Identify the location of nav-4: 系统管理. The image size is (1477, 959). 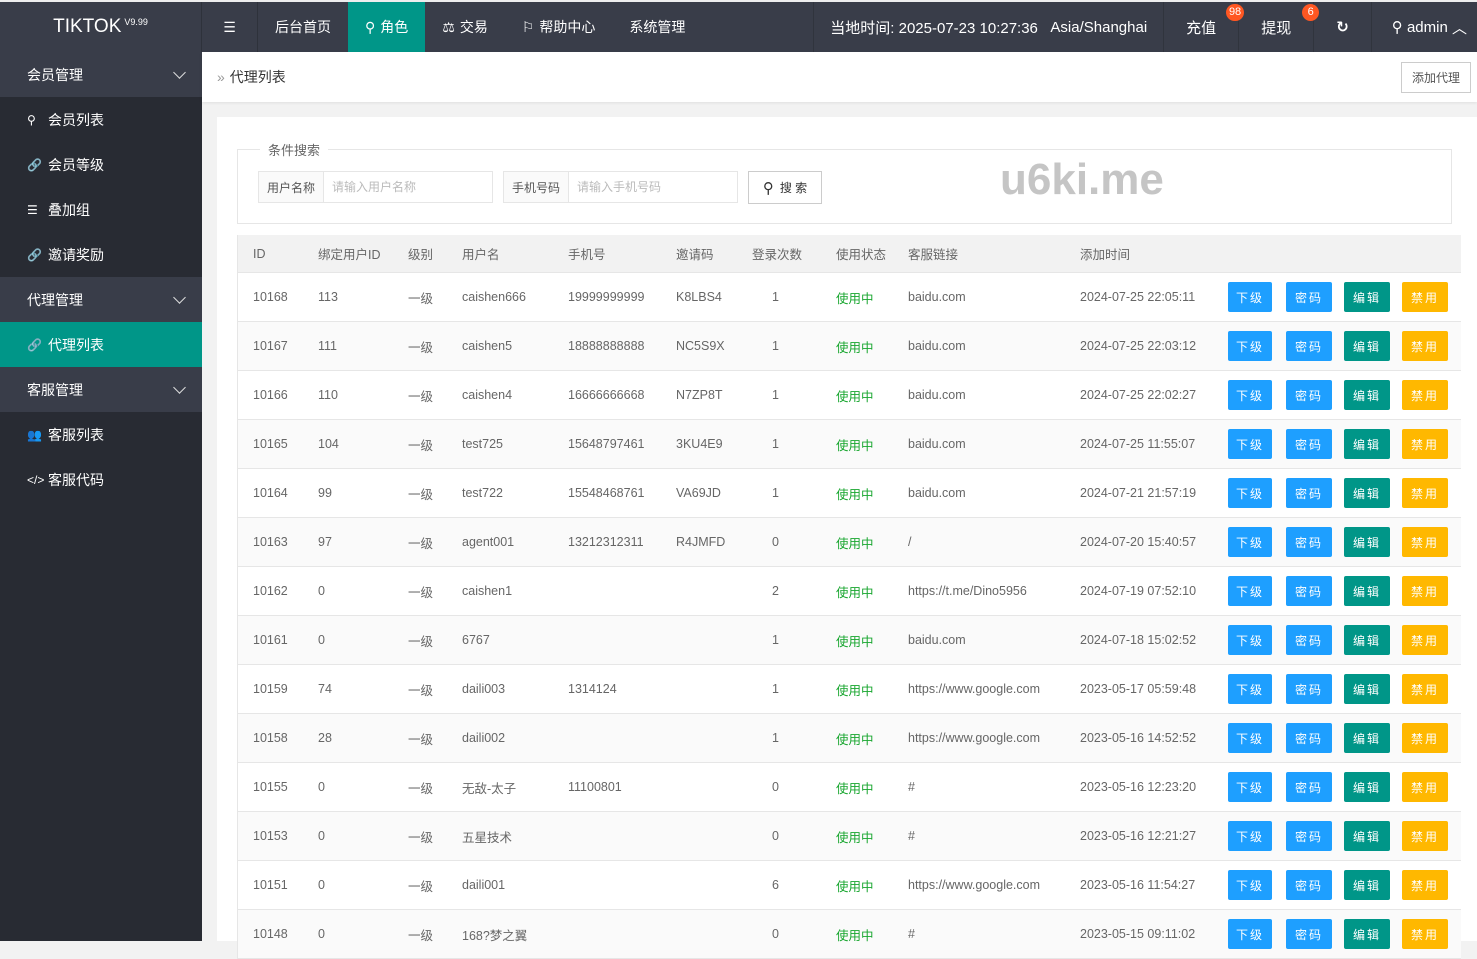
(657, 27).